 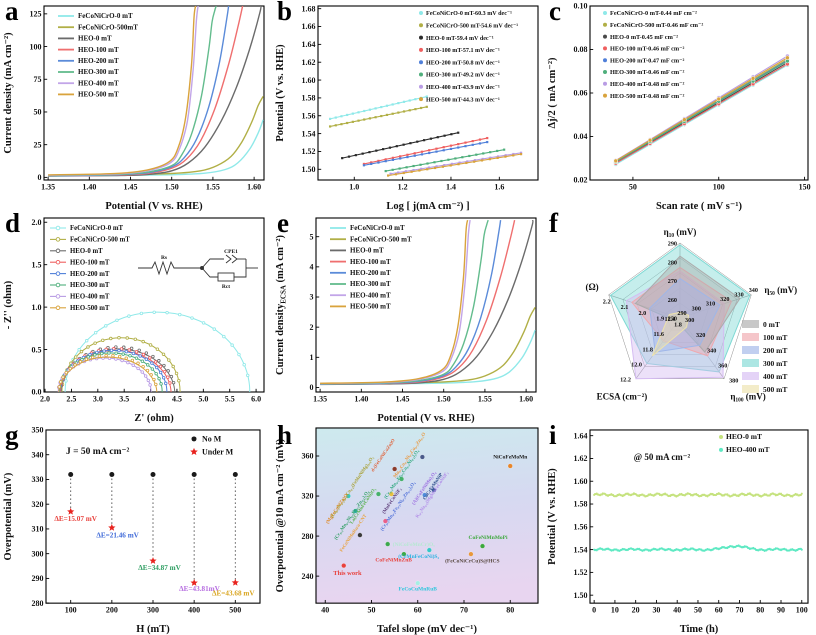 What do you see at coordinates (615, 610) in the screenshot?
I see `svg-text: 10` at bounding box center [615, 610].